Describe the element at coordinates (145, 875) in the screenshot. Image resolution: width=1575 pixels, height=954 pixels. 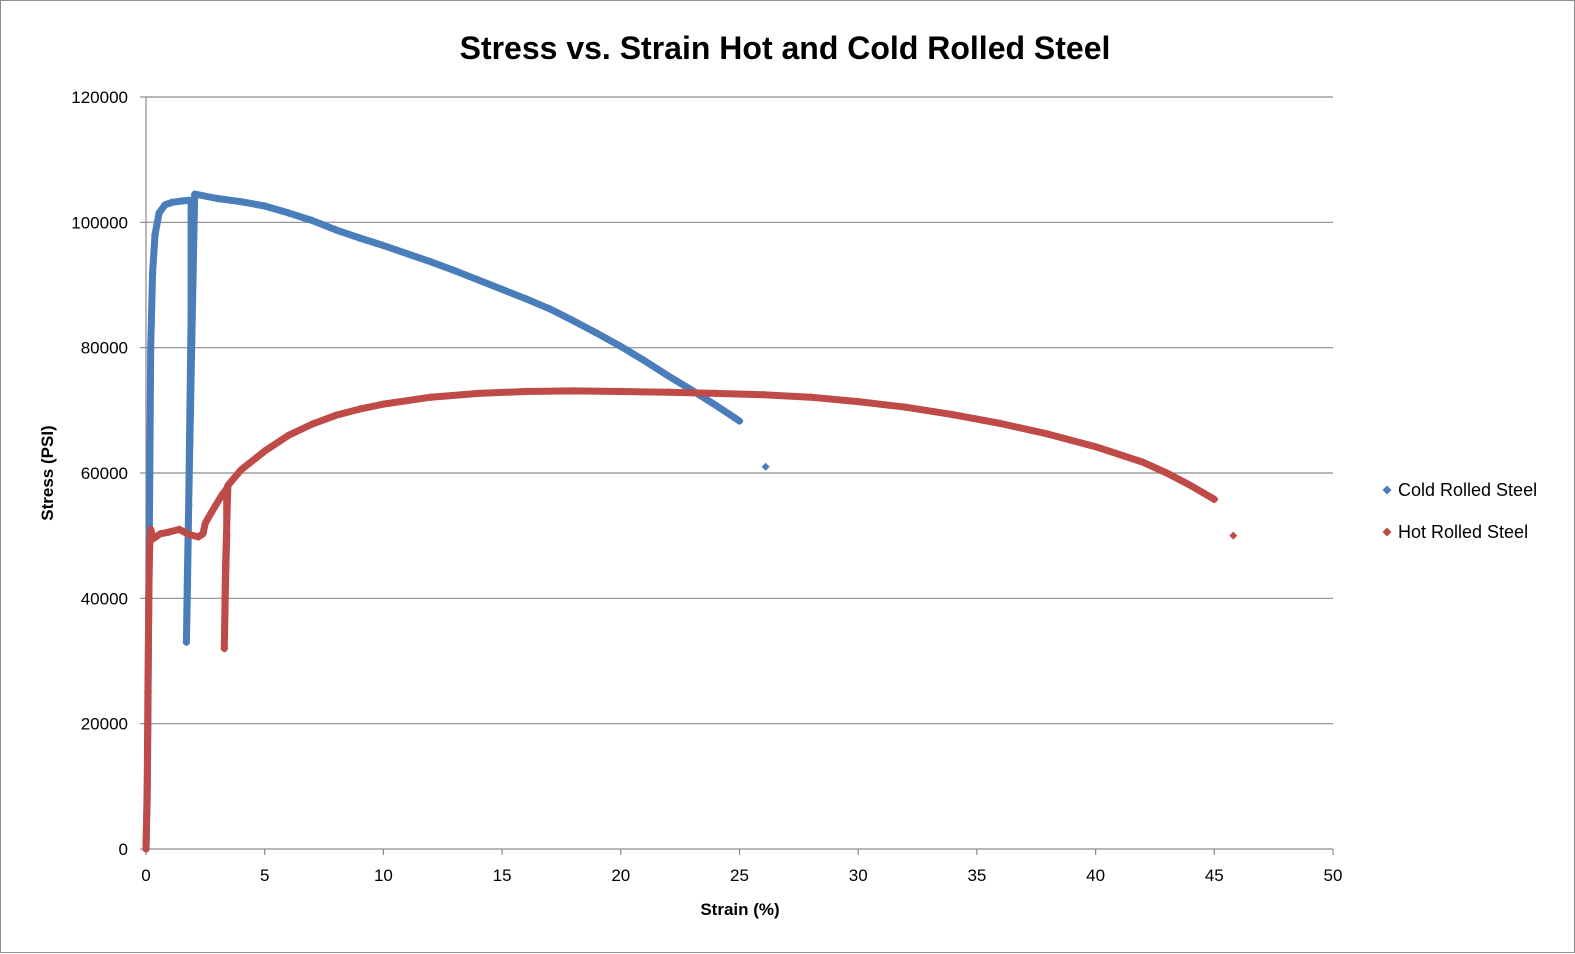
I see `x-tick-label: 0` at that location.